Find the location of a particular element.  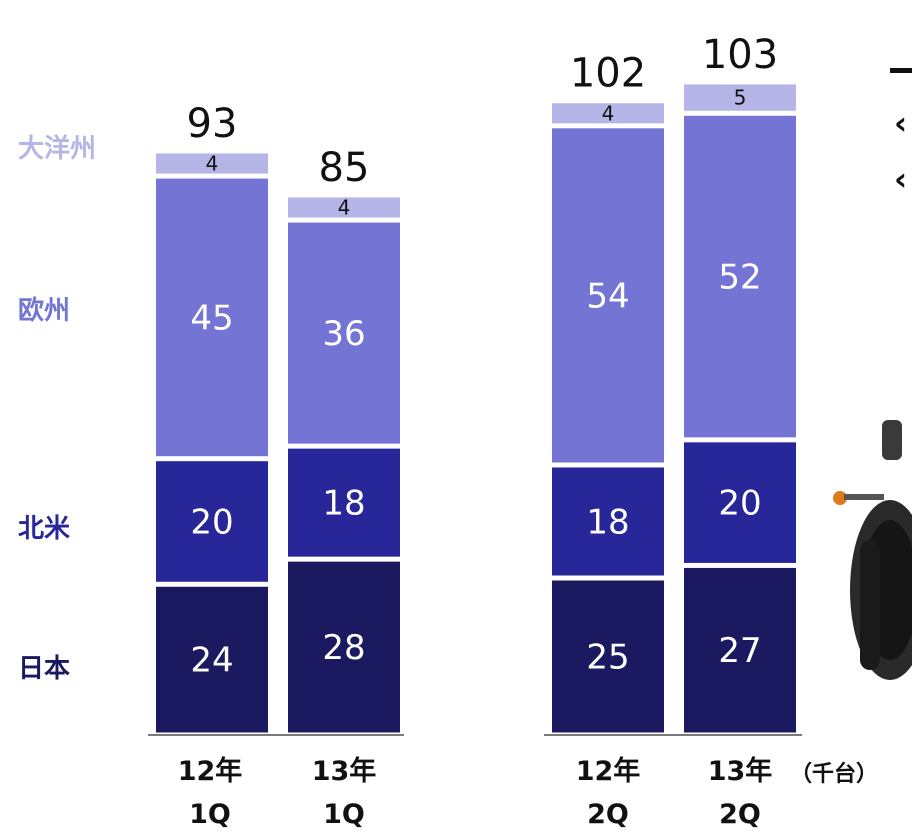

series-label-europe: 欧州 is located at coordinates (44, 311).